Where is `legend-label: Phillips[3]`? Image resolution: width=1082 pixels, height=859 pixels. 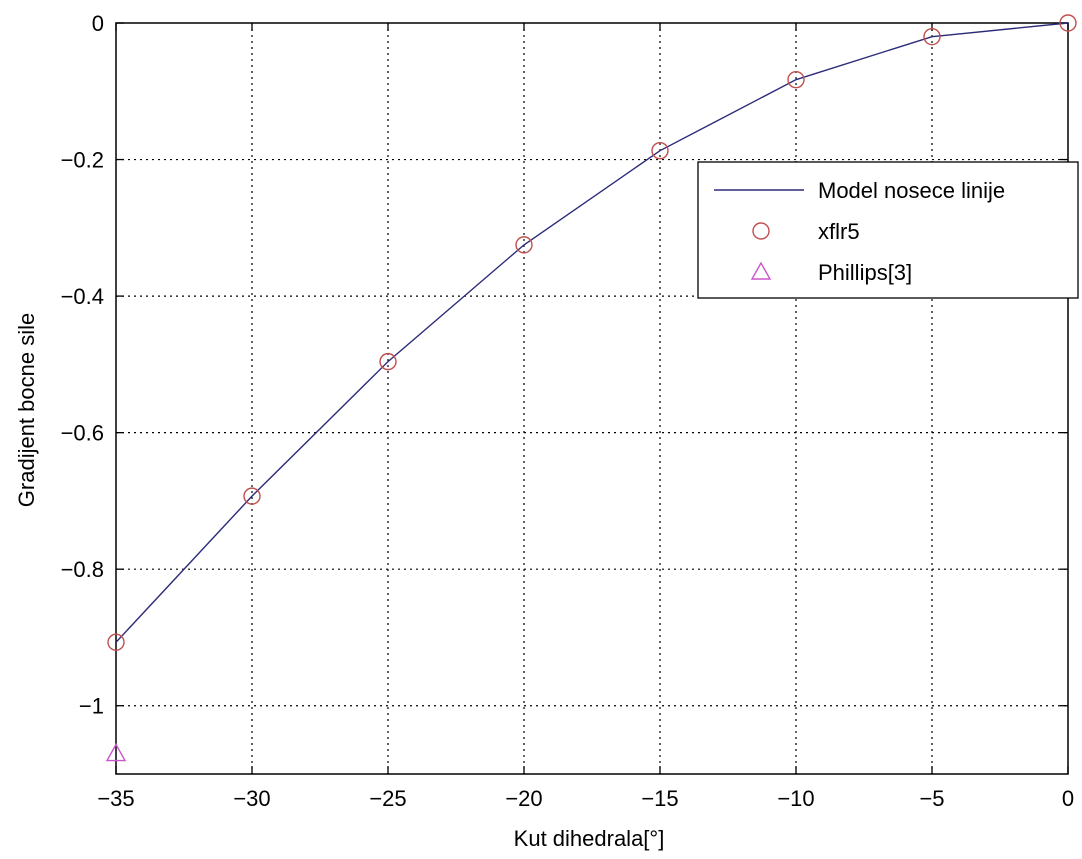 legend-label: Phillips[3] is located at coordinates (865, 272).